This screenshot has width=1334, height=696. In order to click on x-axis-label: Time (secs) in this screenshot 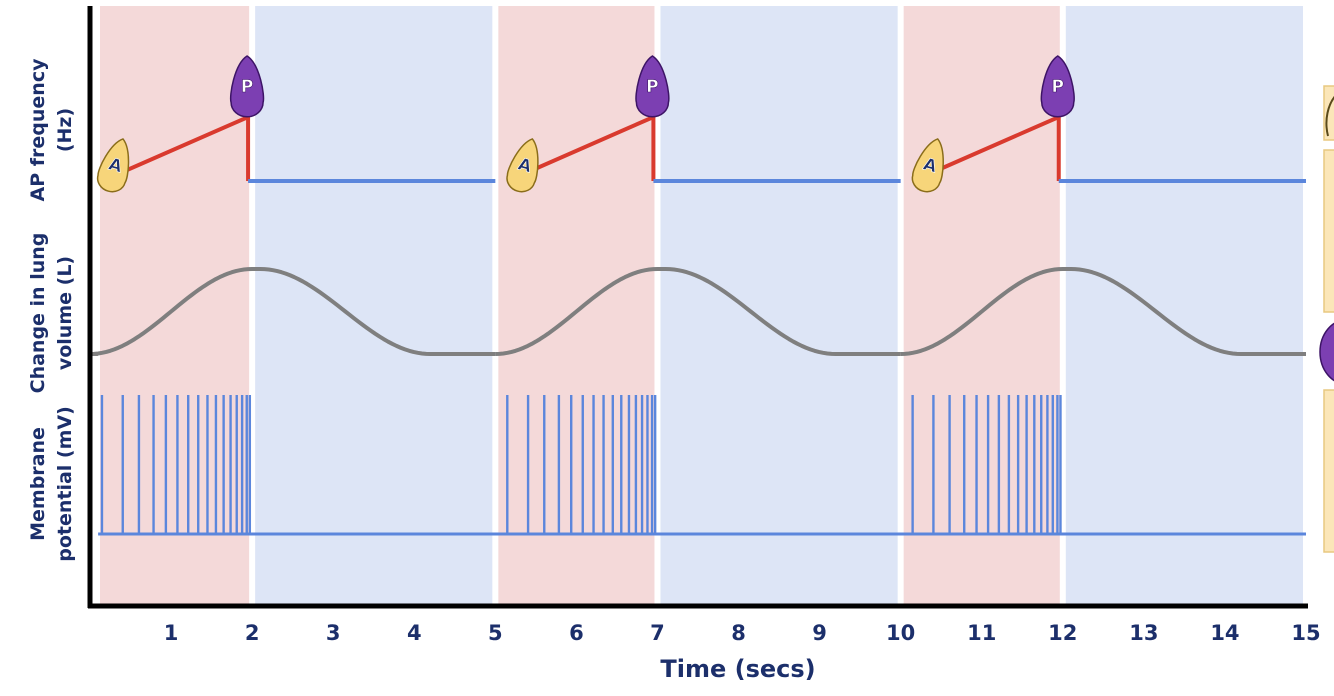, I will do `click(737, 669)`.